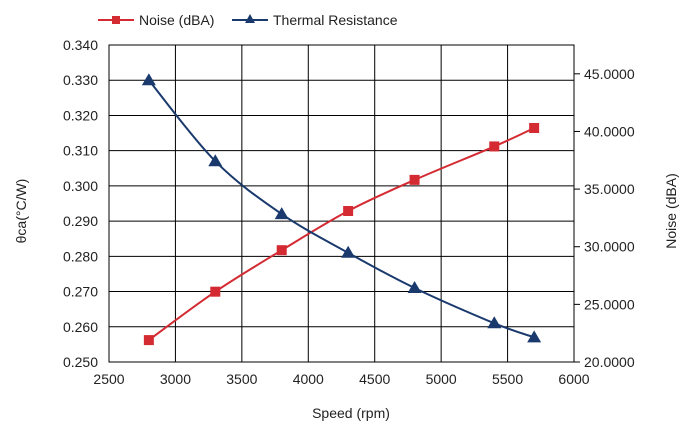 The width and height of the screenshot is (682, 428). I want to click on x-axis-ticks: 2500 3000 3500 4000 4500 5000 5500 6000, so click(341, 379).